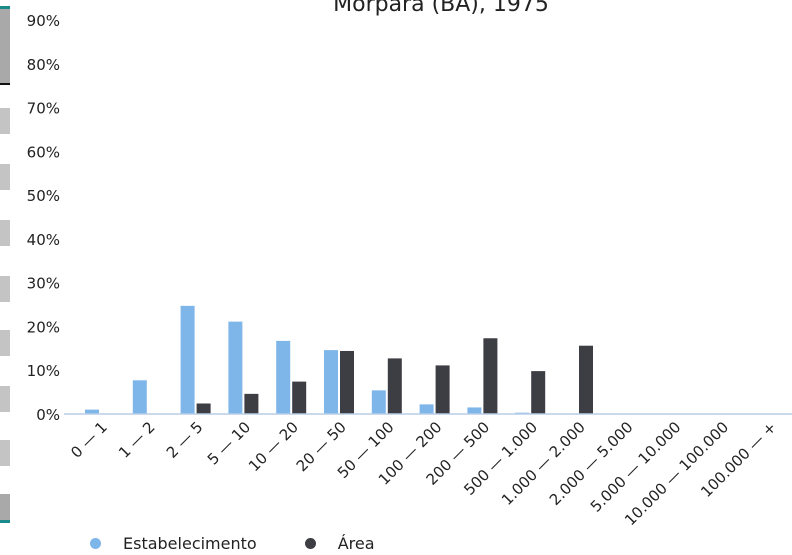 This screenshot has height=555, width=792. What do you see at coordinates (89, 440) in the screenshot?
I see `x-tick-label: 0 — 1` at bounding box center [89, 440].